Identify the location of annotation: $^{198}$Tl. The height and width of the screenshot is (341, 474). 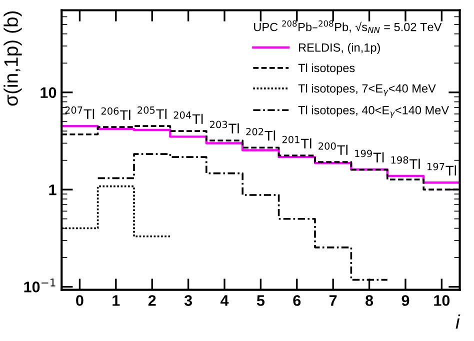
(405, 162).